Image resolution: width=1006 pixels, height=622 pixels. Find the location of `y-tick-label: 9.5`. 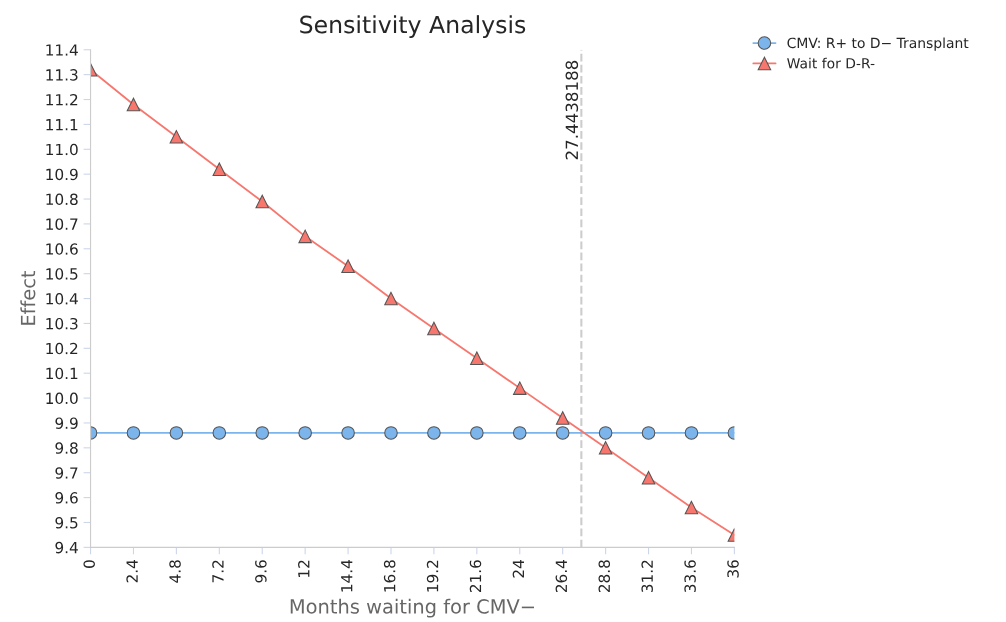

y-tick-label: 9.5 is located at coordinates (66, 522).